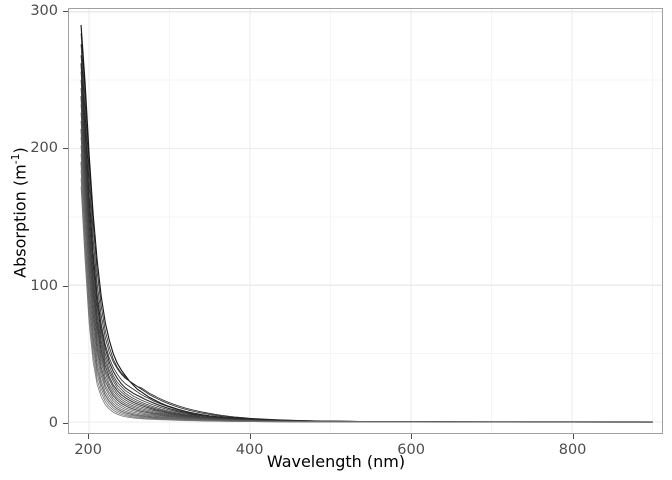 This screenshot has height=480, width=672. Describe the element at coordinates (411, 450) in the screenshot. I see `x-tick-label: 600` at that location.